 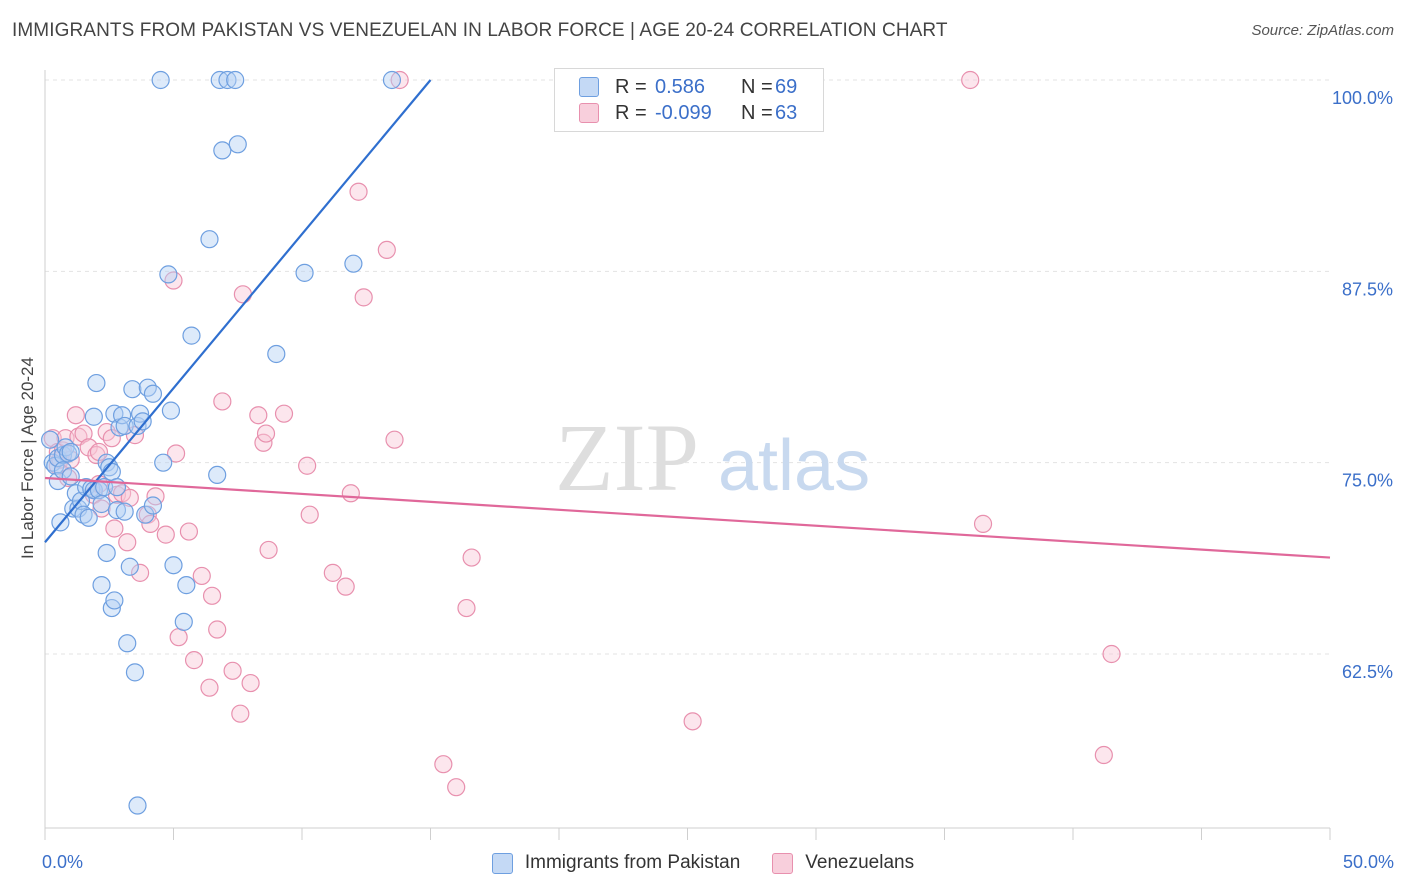 What do you see at coordinates (1362, 385) in the screenshot?
I see `y-tick-labels: 100.0% 87.5% 75.0% 62.5%` at bounding box center [1362, 385].